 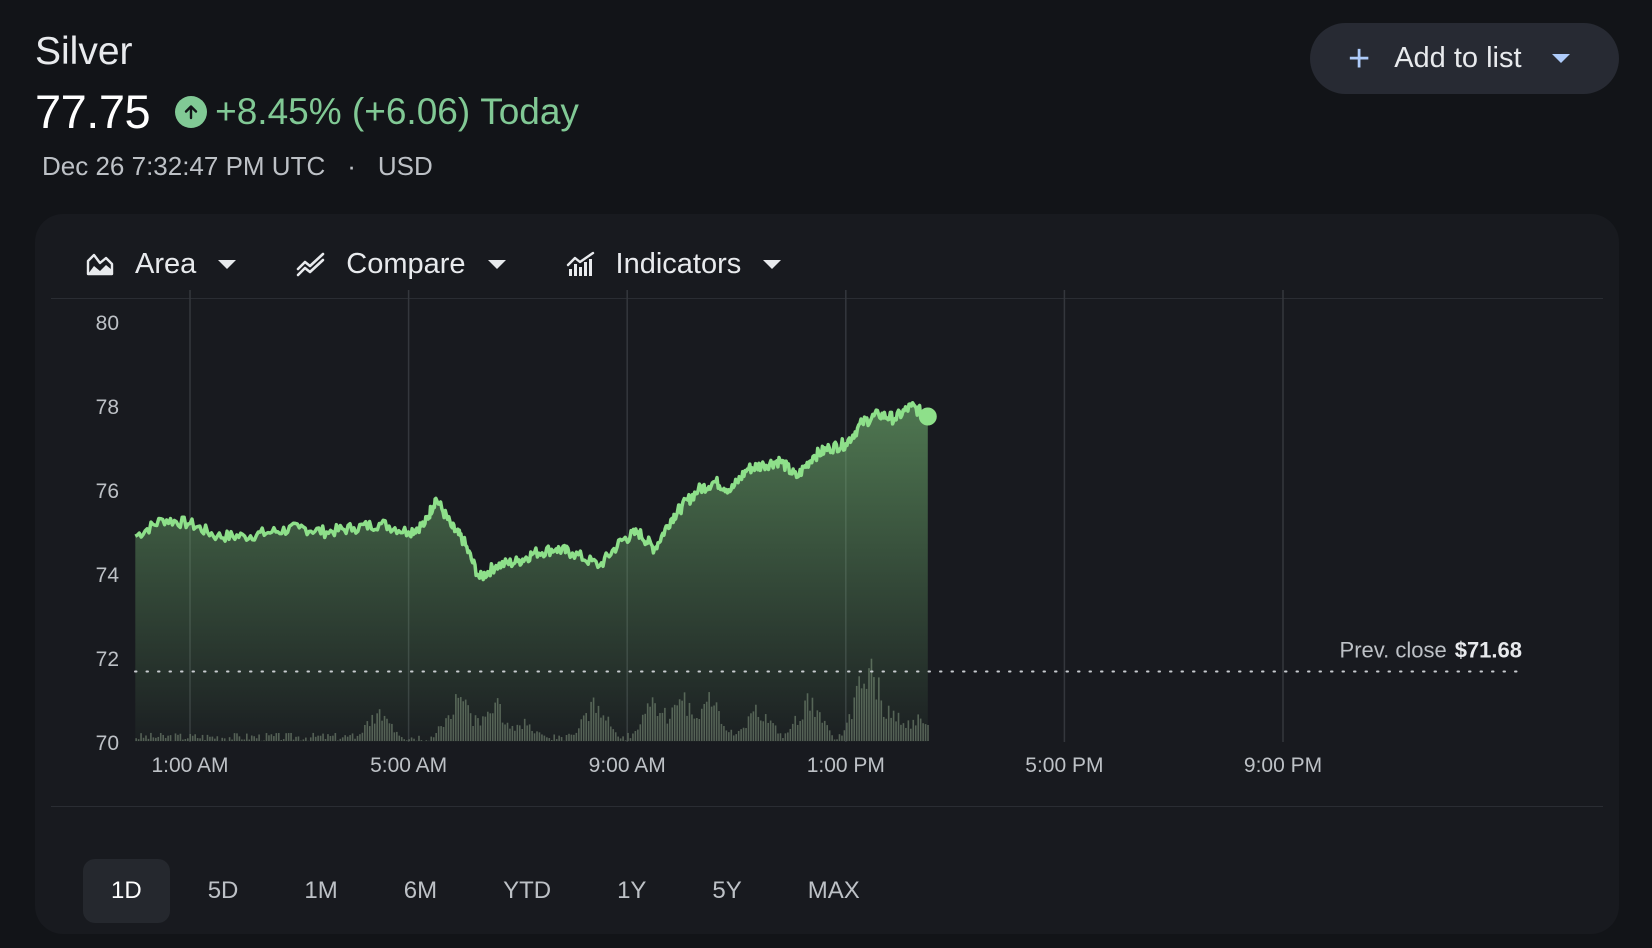 I want to click on range-max: MAX, so click(x=833, y=890).